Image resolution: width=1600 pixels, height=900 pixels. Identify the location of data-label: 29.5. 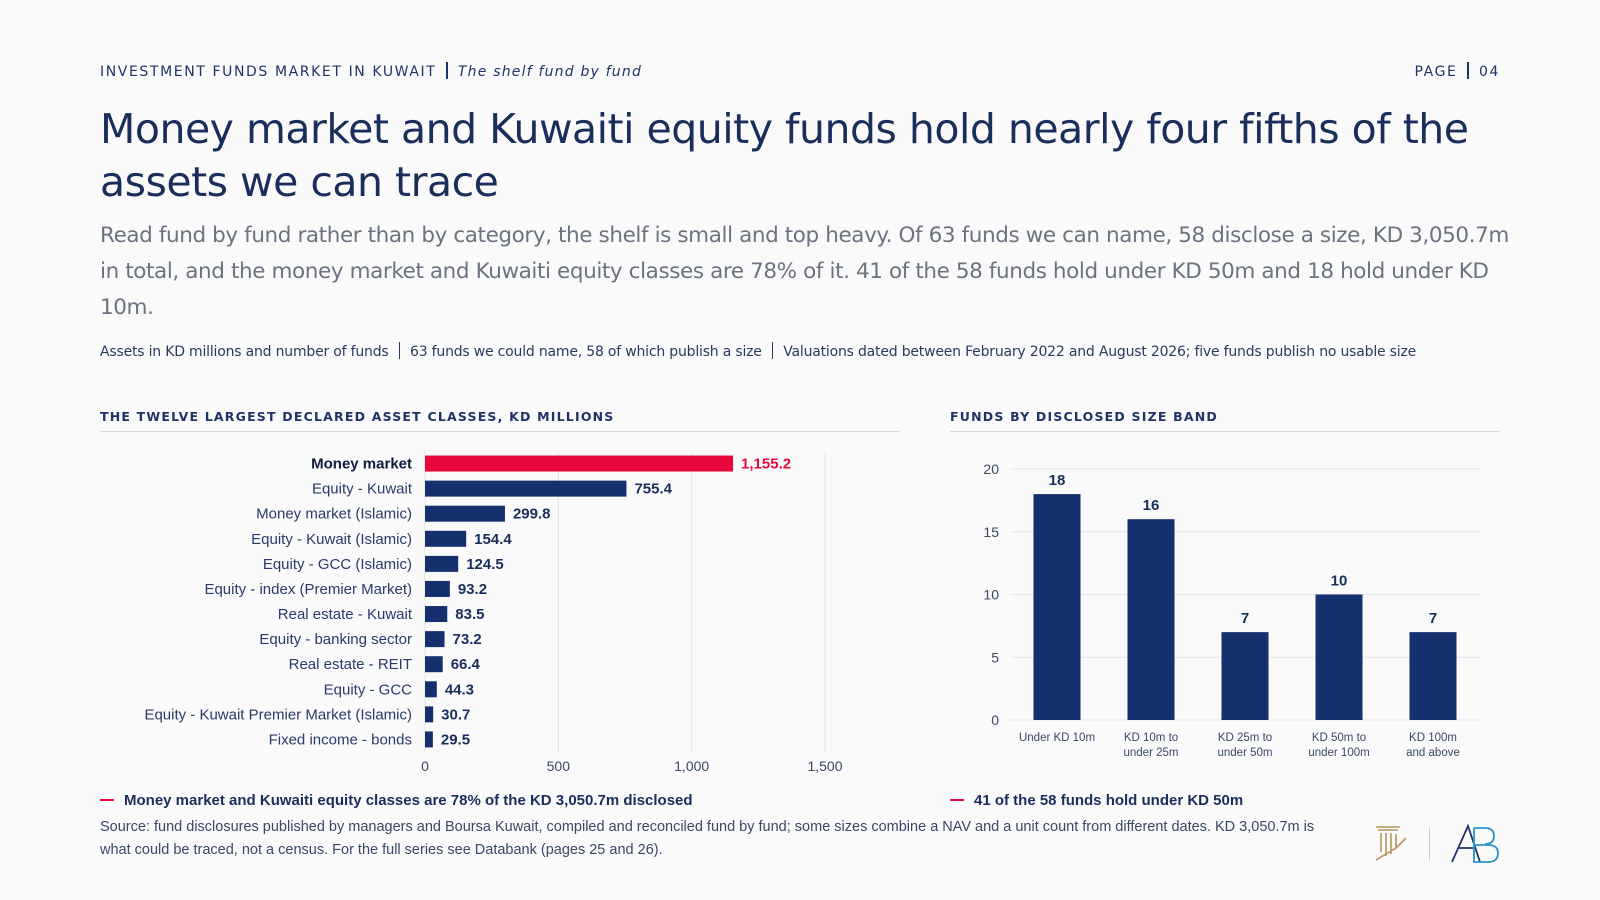
(455, 739).